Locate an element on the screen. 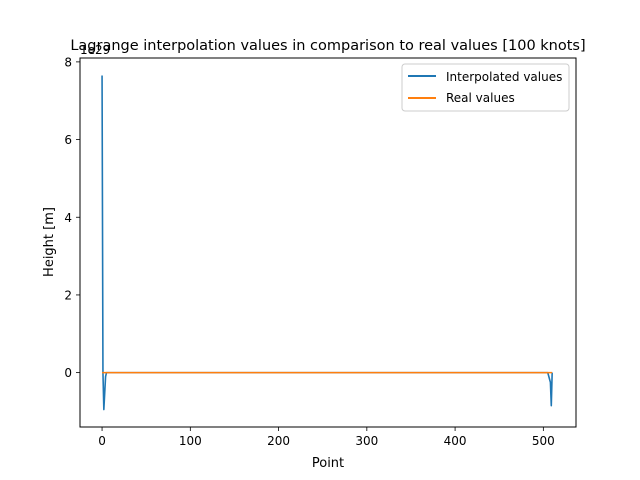 This screenshot has width=640, height=480. legend-label-real: Real values is located at coordinates (480, 98).